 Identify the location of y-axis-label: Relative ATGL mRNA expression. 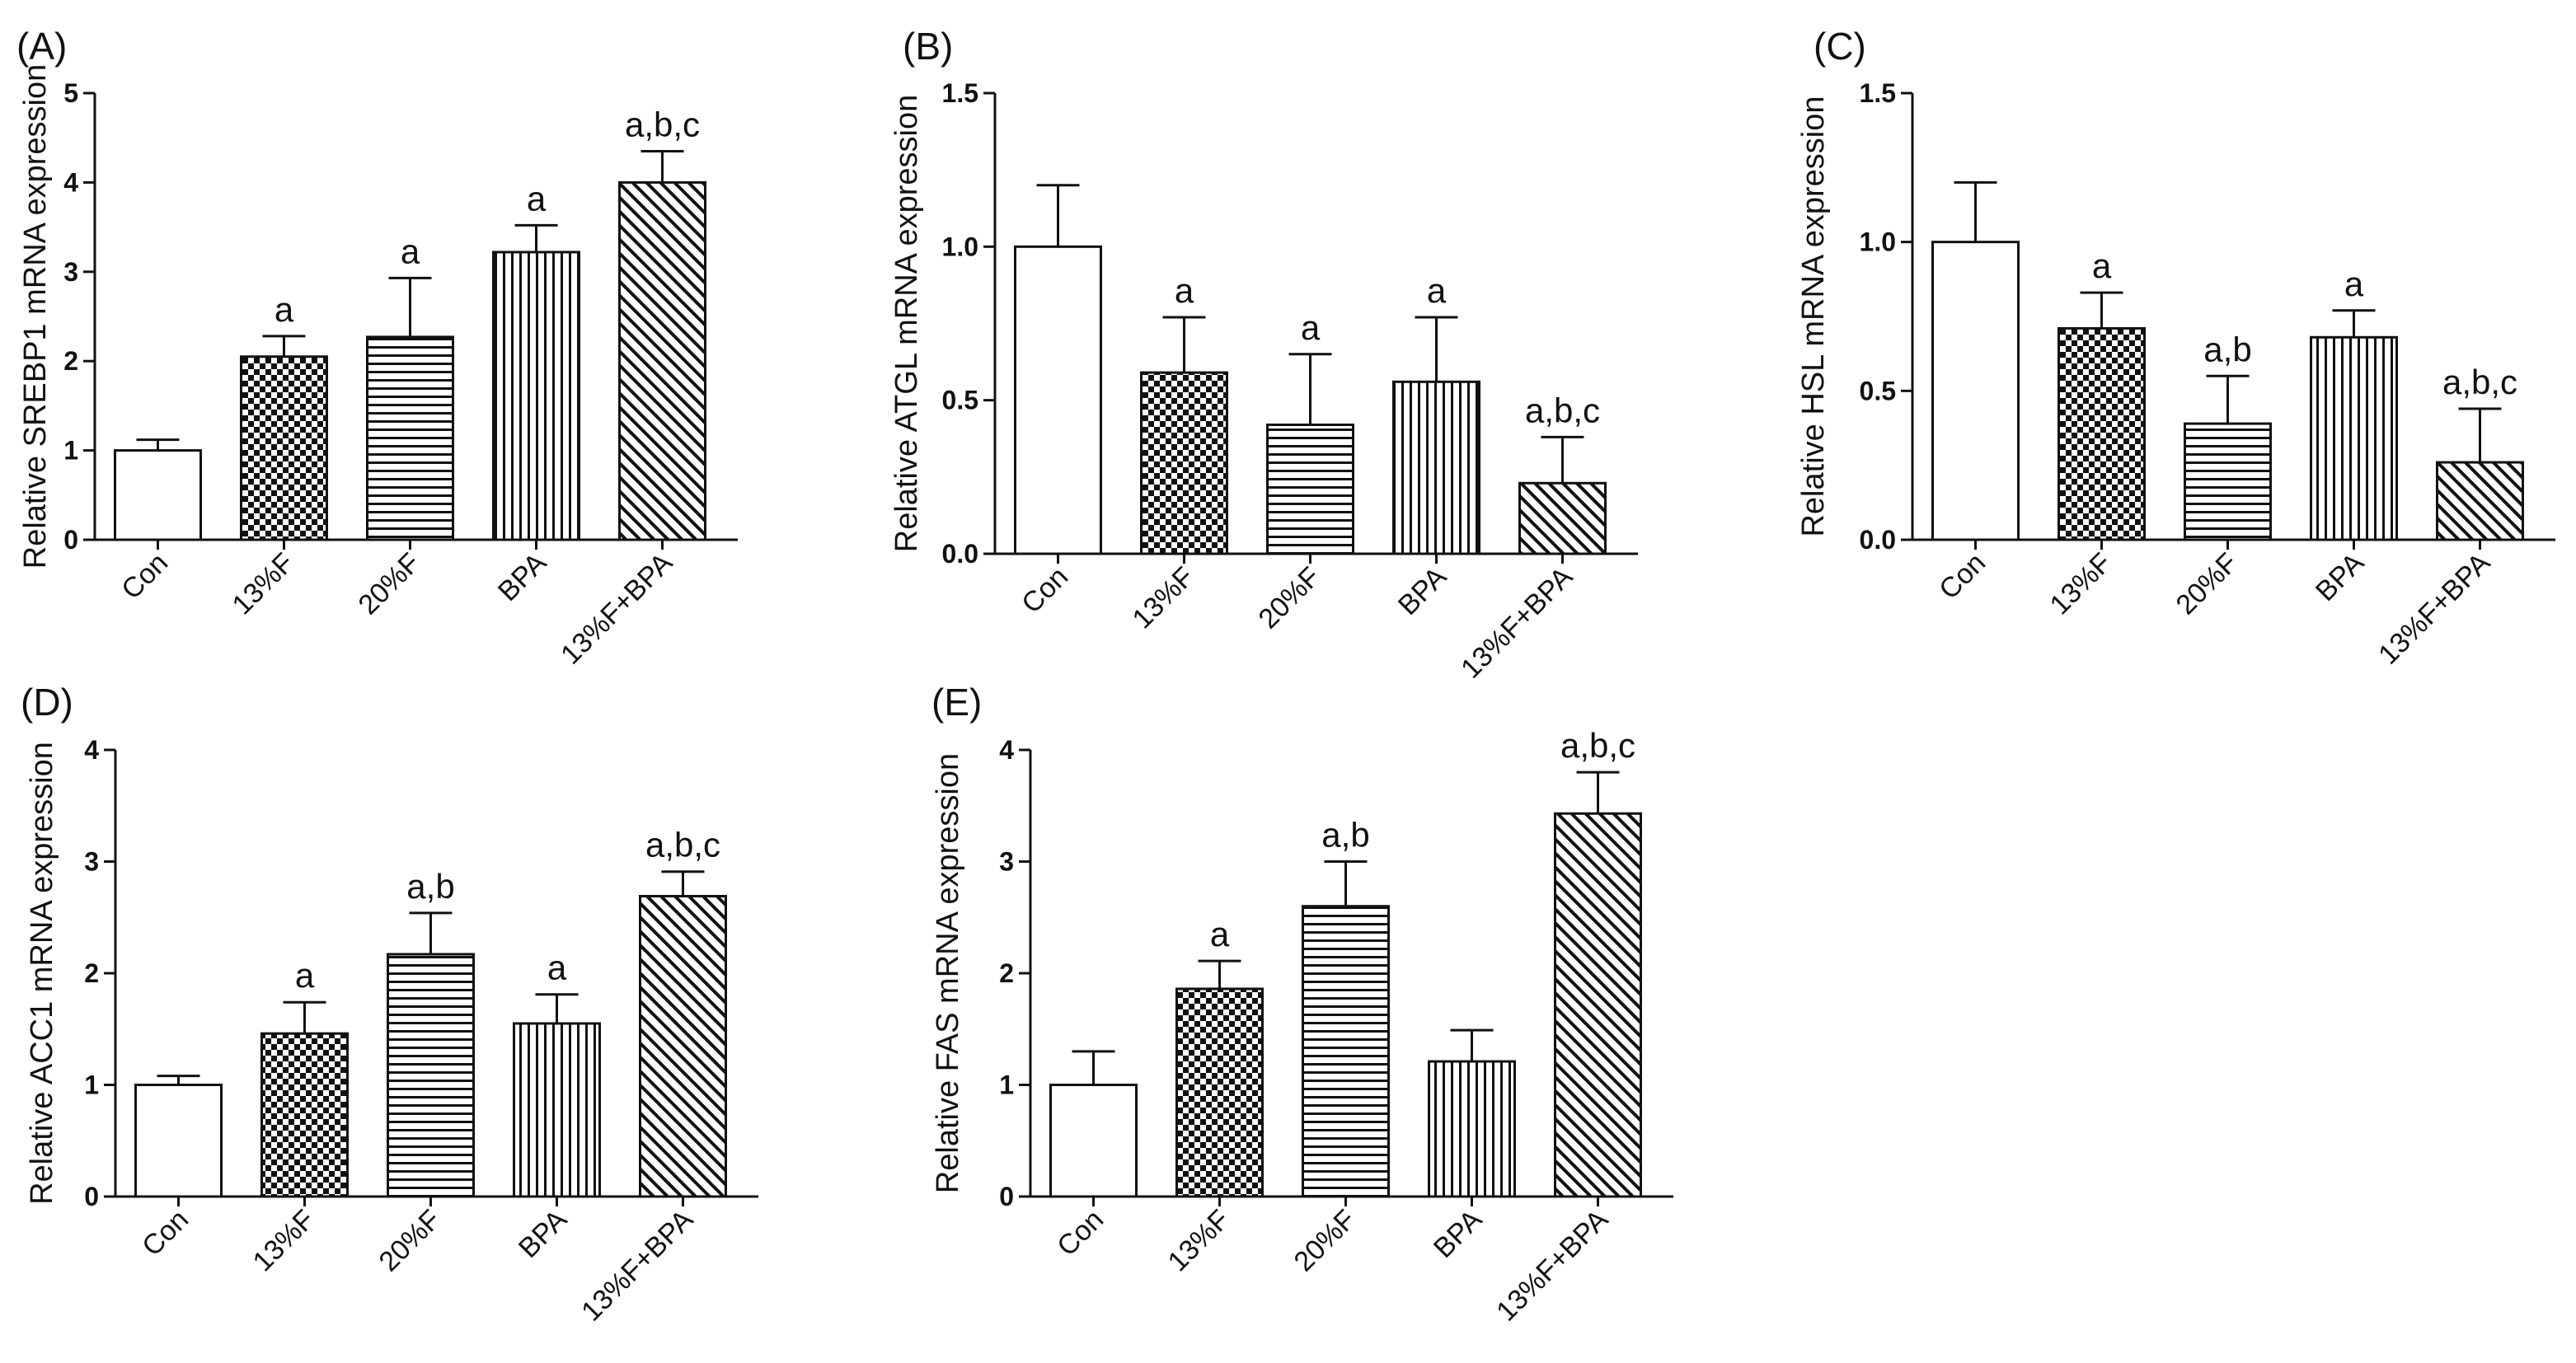
(907, 323).